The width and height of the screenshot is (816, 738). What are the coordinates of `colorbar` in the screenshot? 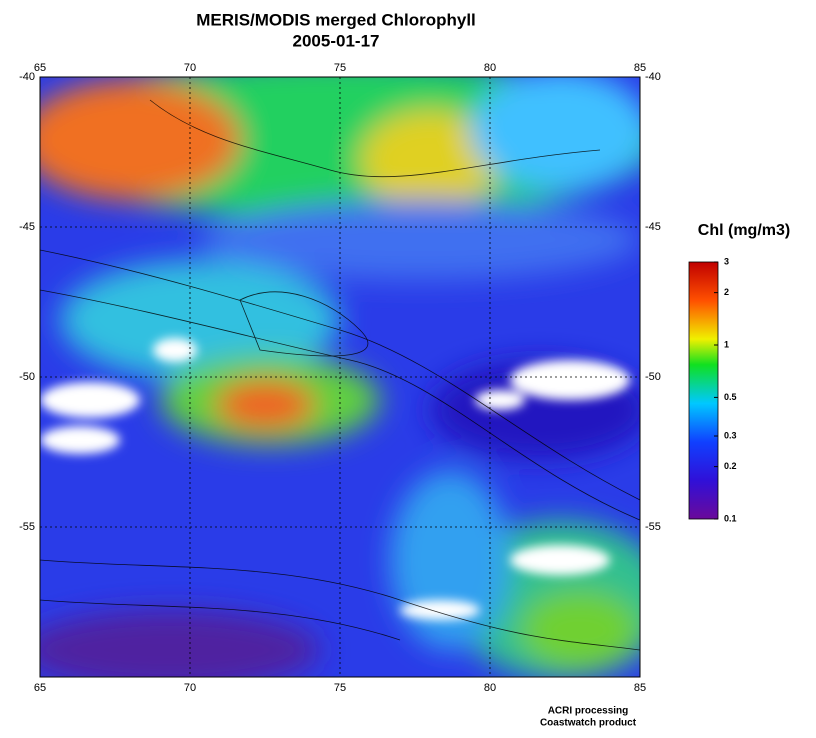 It's located at (703, 390).